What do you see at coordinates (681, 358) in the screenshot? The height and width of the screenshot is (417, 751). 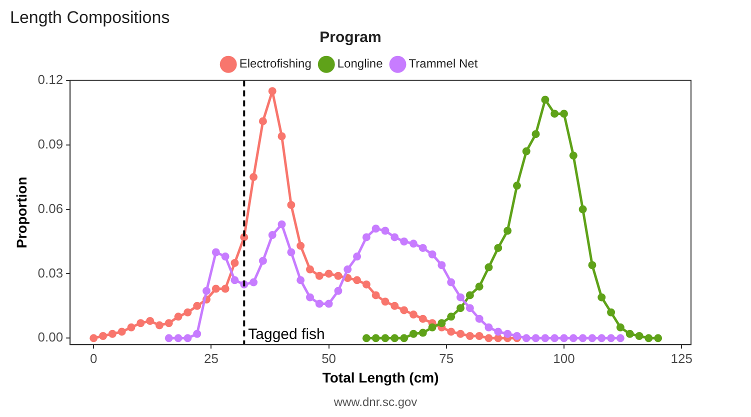 I see `x-tick-label: 125` at bounding box center [681, 358].